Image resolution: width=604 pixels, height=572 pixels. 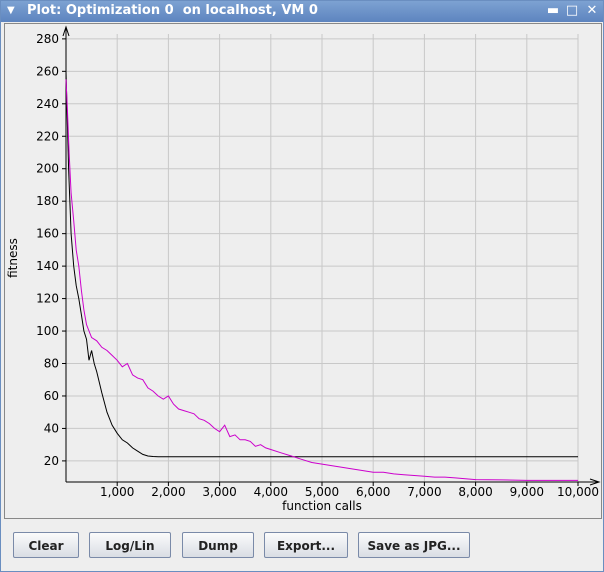 I want to click on close-icon: ✕, so click(x=592, y=10).